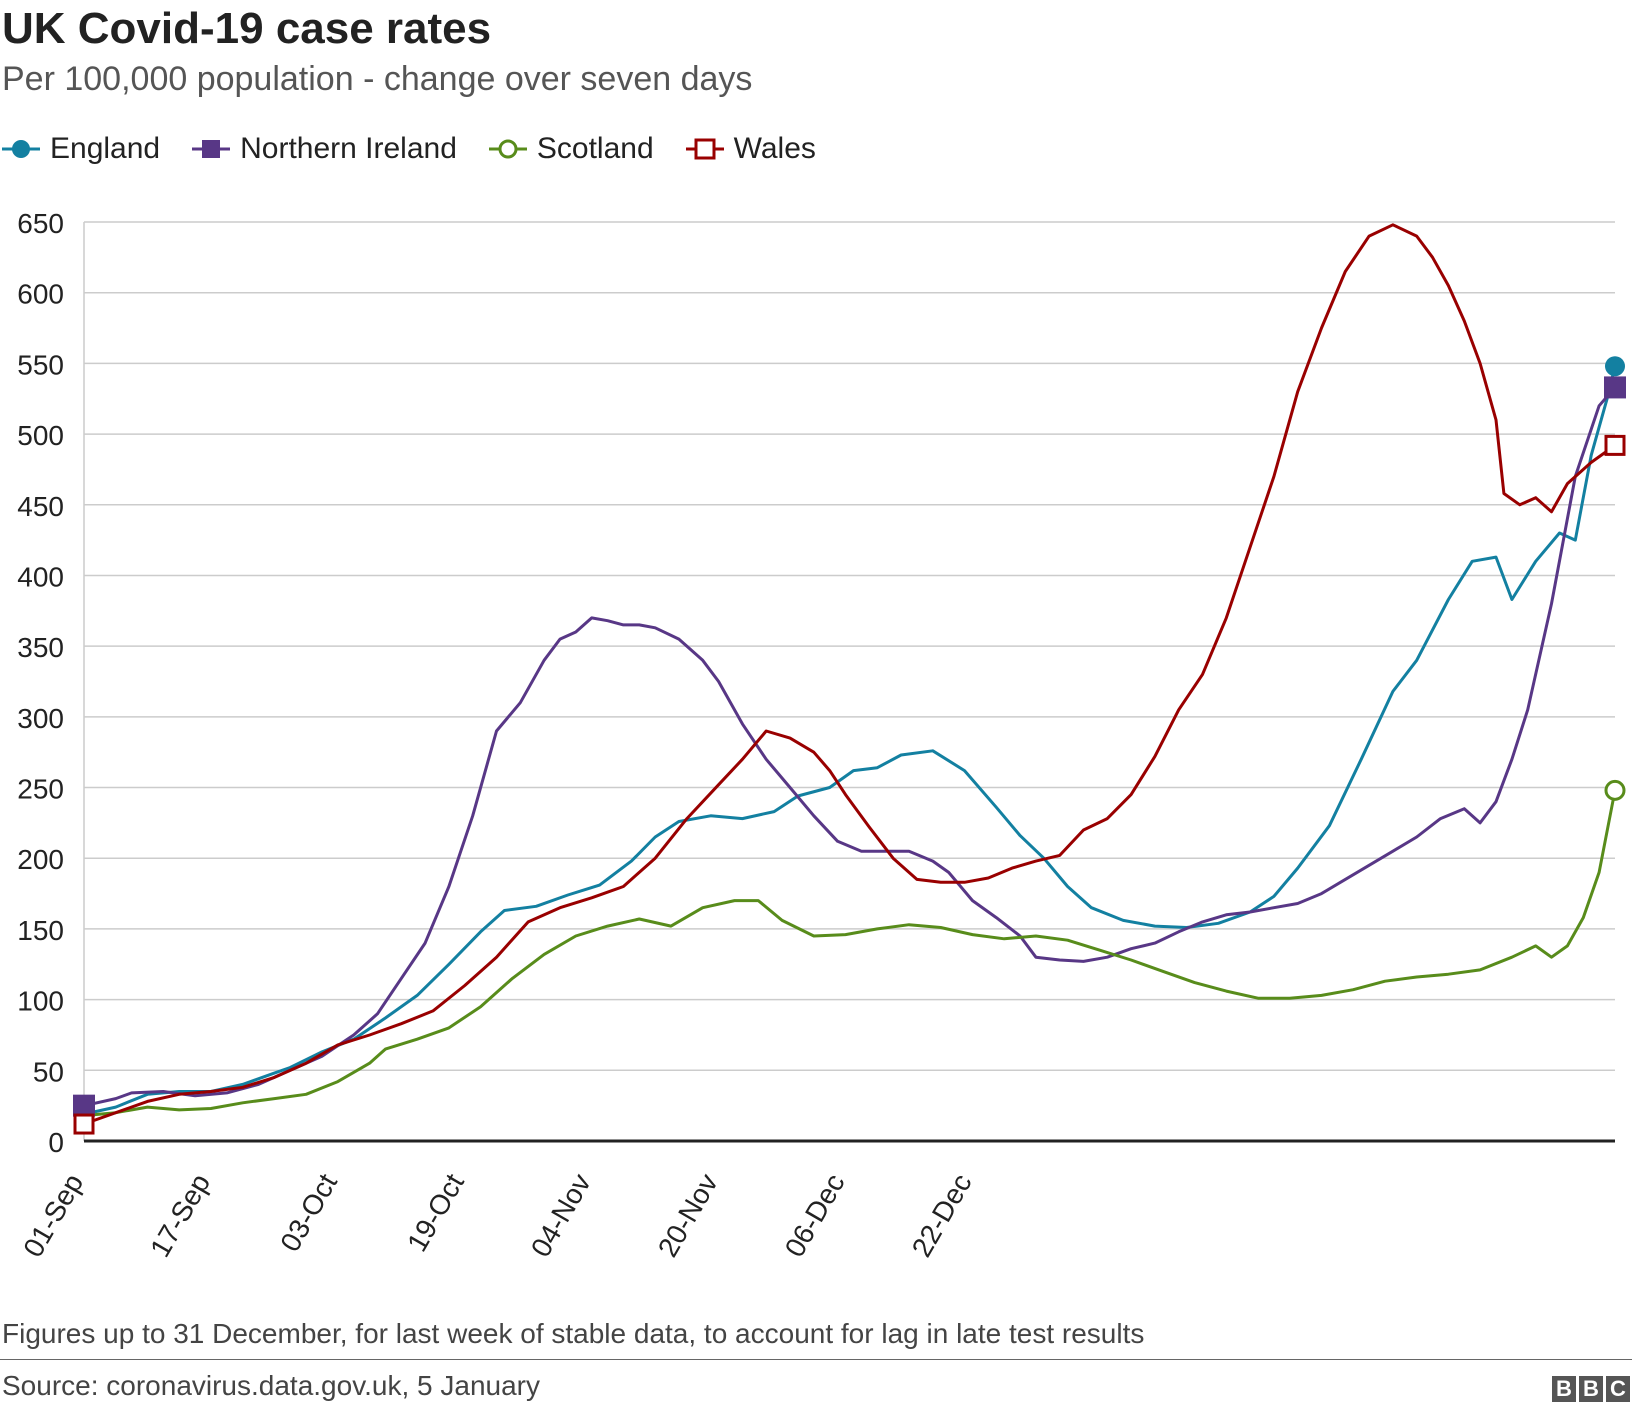 The width and height of the screenshot is (1632, 1414). I want to click on y-tick-label: 150, so click(40, 930).